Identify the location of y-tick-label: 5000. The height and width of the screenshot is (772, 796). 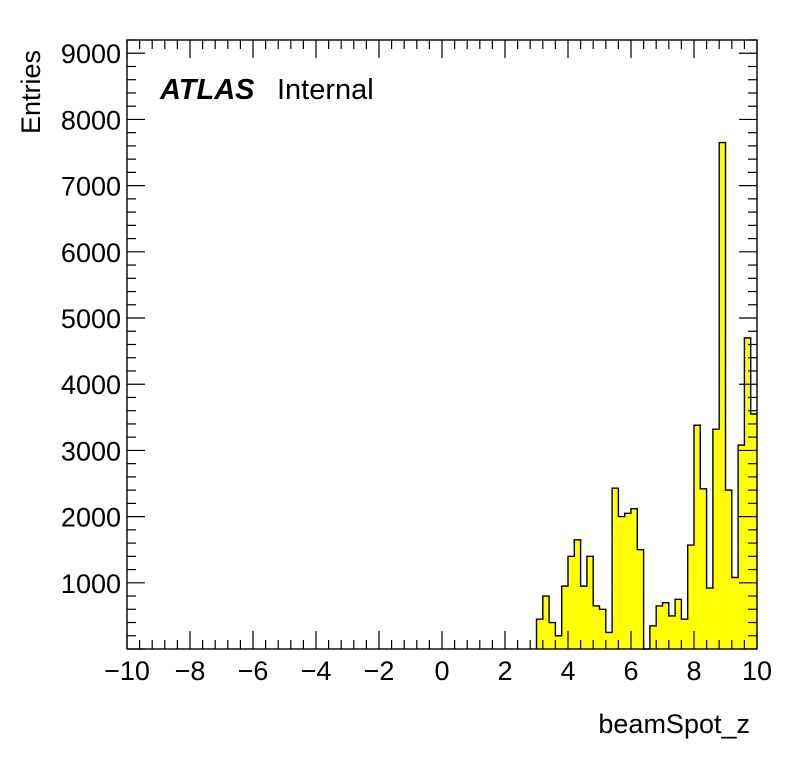
(91, 319).